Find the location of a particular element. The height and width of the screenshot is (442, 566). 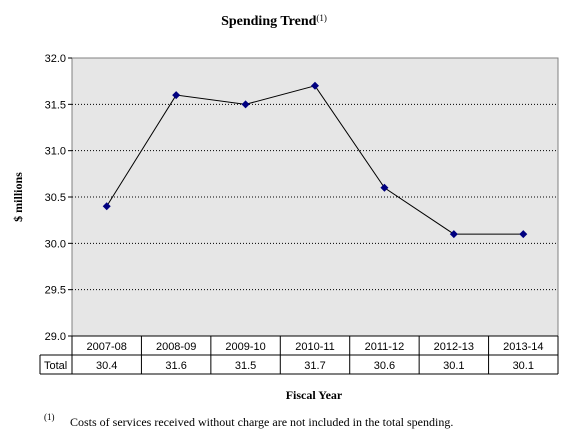

footnote-marker: (1) is located at coordinates (49, 417).